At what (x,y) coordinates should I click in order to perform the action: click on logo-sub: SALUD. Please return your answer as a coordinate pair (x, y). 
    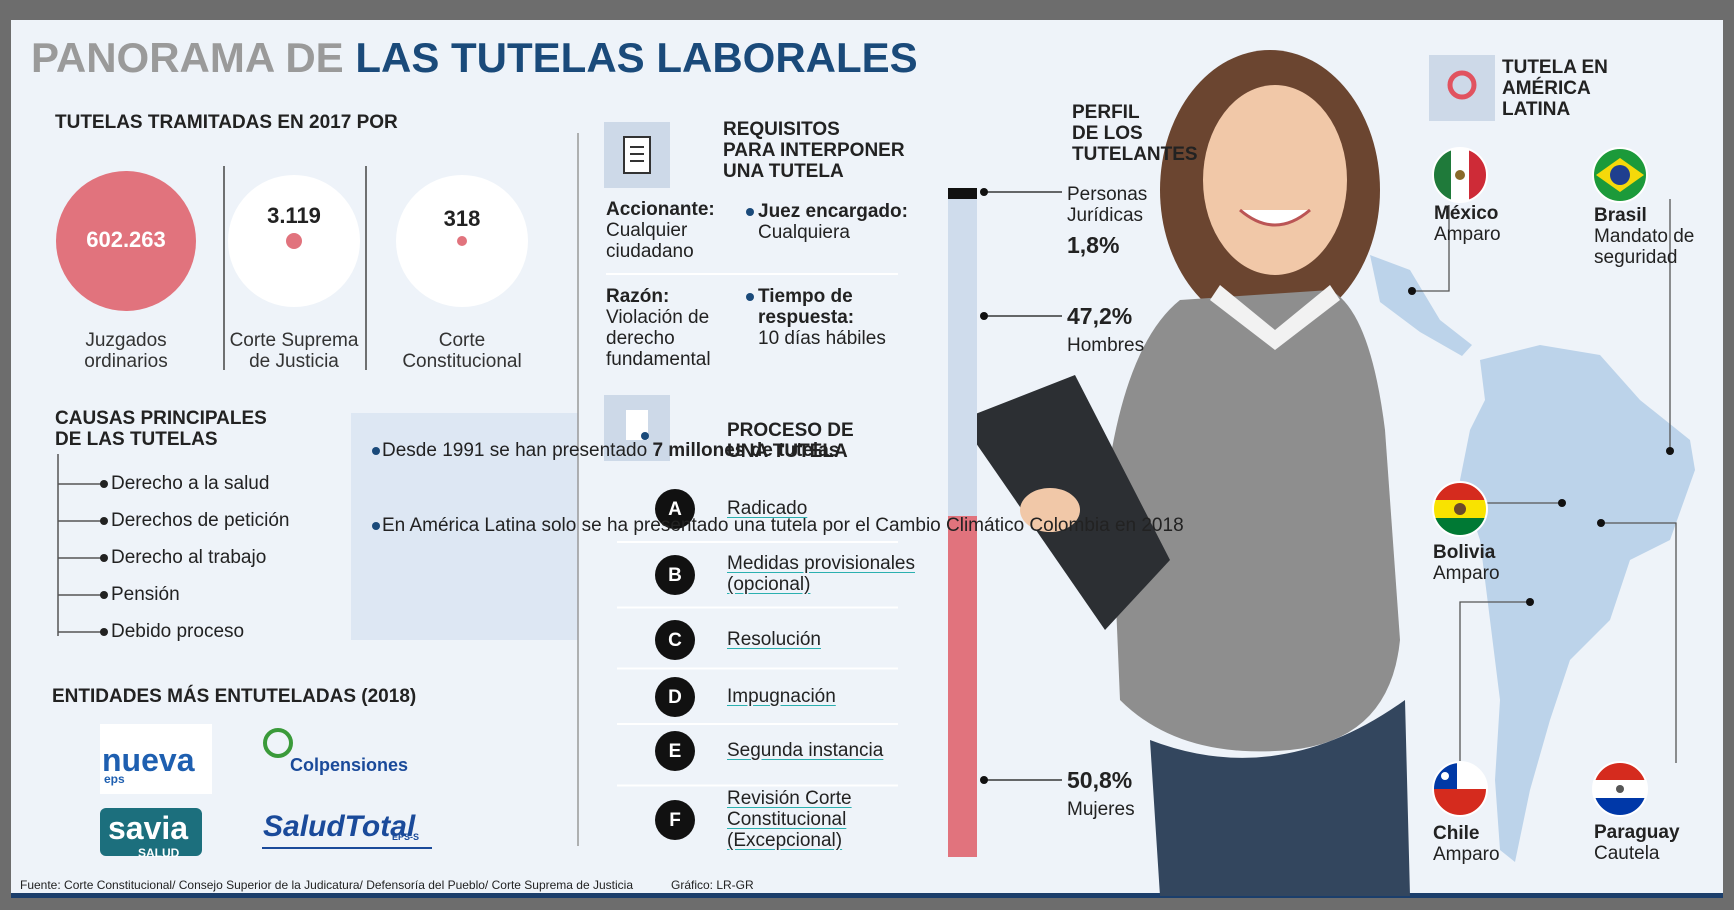
    Looking at the image, I should click on (159, 853).